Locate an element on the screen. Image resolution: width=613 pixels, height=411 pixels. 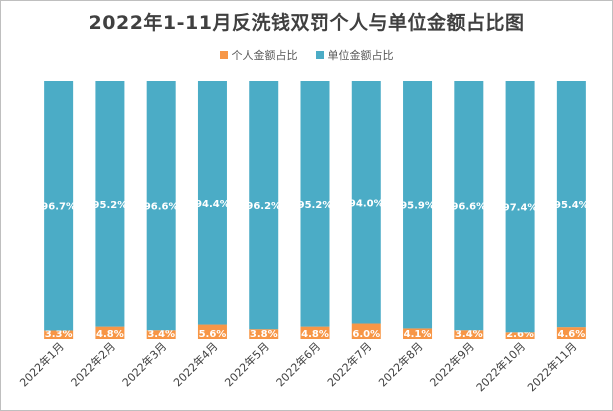
data-label-unit-2: 95.2% is located at coordinates (110, 205).